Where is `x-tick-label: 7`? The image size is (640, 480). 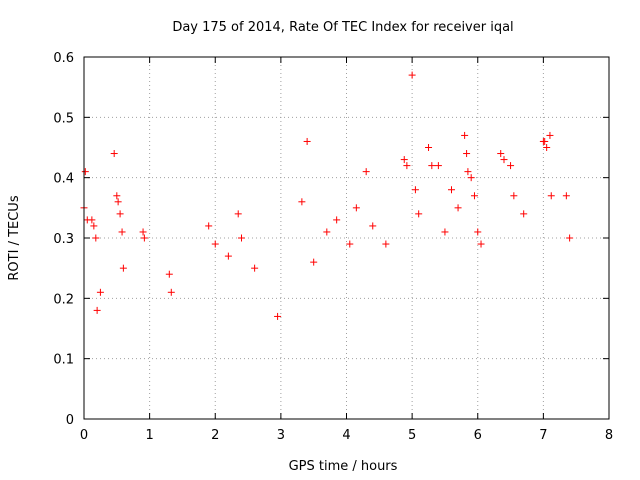 x-tick-label: 7 is located at coordinates (543, 435).